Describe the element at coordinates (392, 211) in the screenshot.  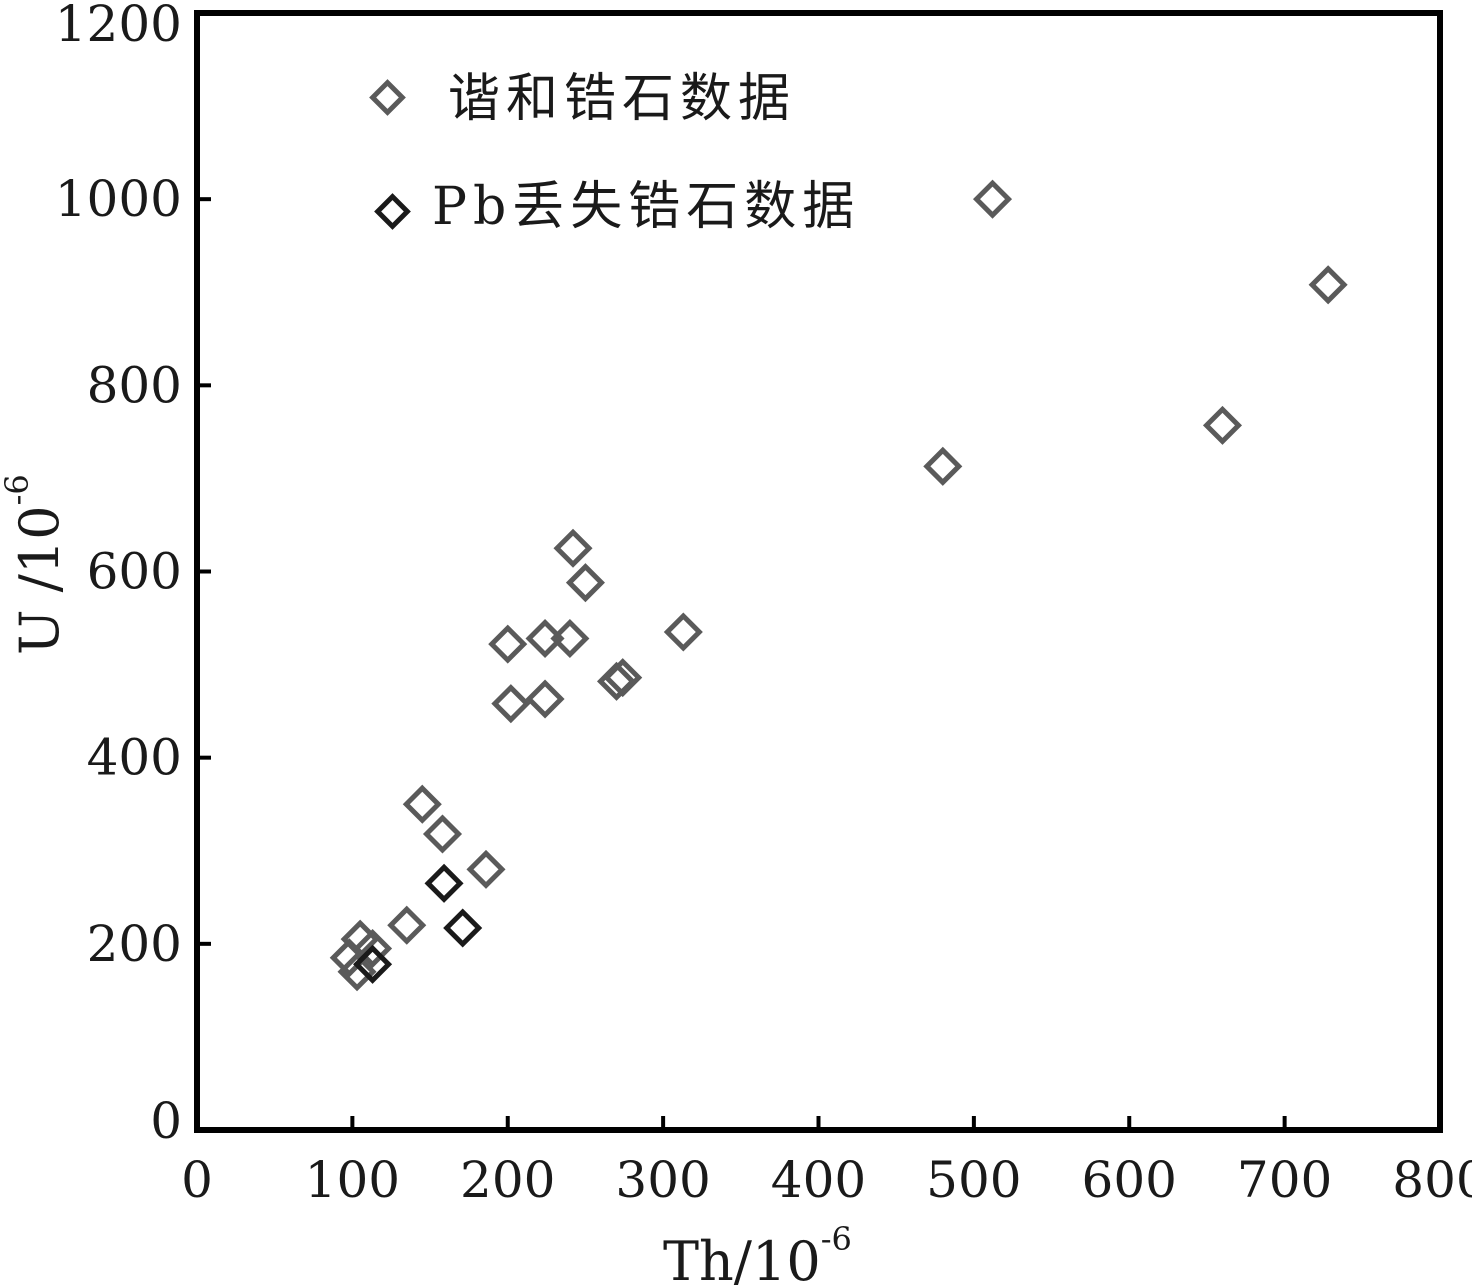
I see `legend-marker-pb-loss` at that location.